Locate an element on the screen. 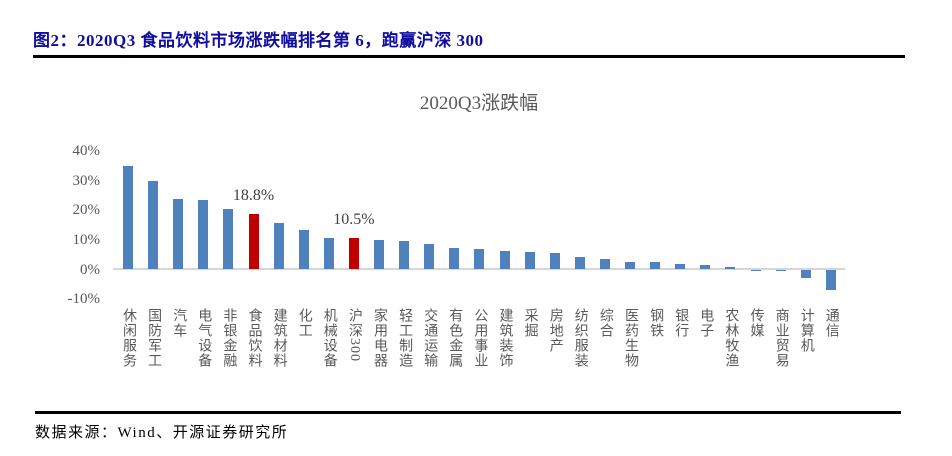 The width and height of the screenshot is (952, 456). x-category-label: 医药生物 is located at coordinates (630, 338).